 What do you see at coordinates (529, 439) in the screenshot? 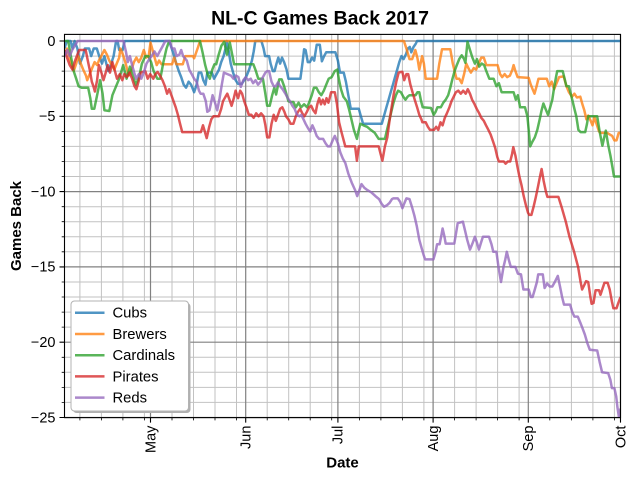
I see `svg-text: Sep` at bounding box center [529, 439].